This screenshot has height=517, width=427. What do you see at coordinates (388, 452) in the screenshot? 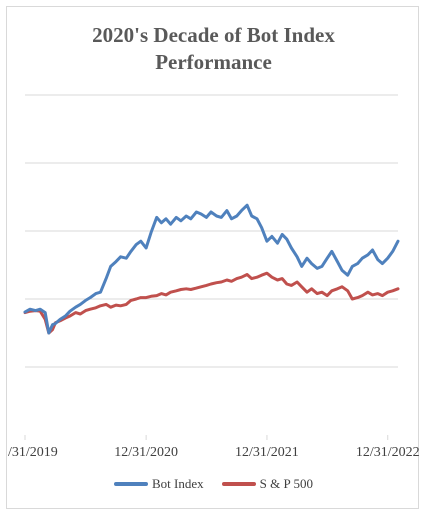
I see `x-tick-label: 12/31/2022` at bounding box center [388, 452].